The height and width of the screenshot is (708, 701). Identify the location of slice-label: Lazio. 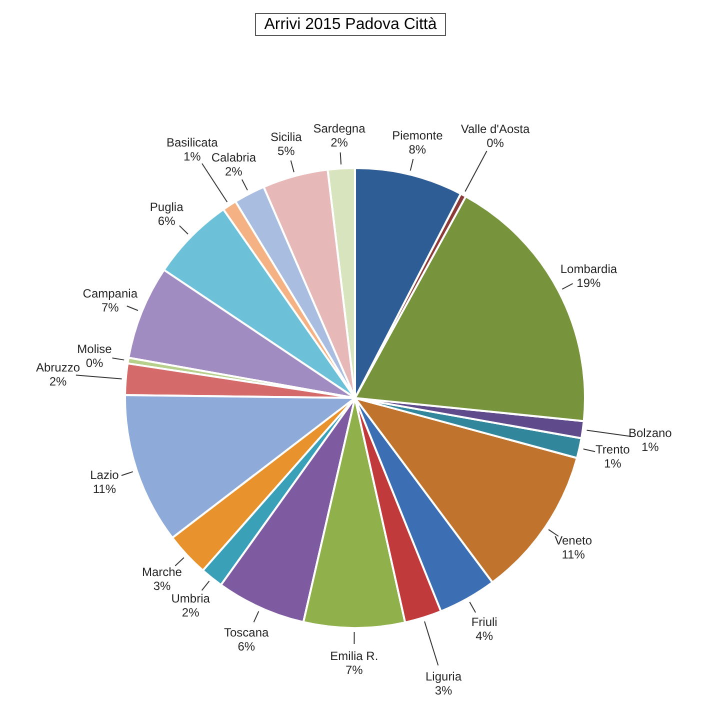
(105, 475).